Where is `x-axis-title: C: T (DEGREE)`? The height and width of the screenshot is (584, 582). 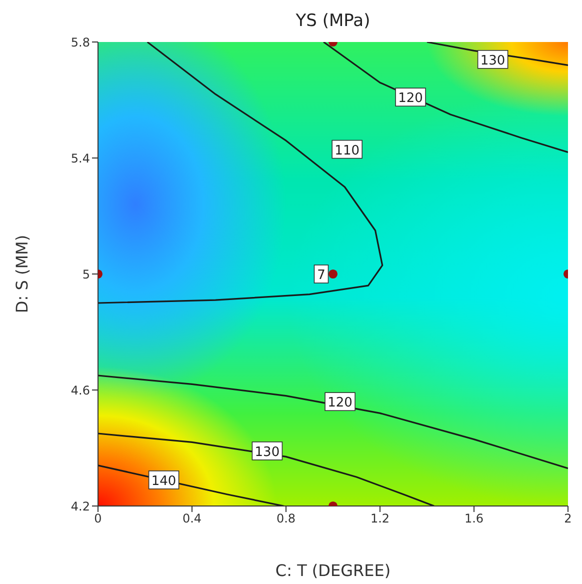 x-axis-title: C: T (DEGREE) is located at coordinates (333, 570).